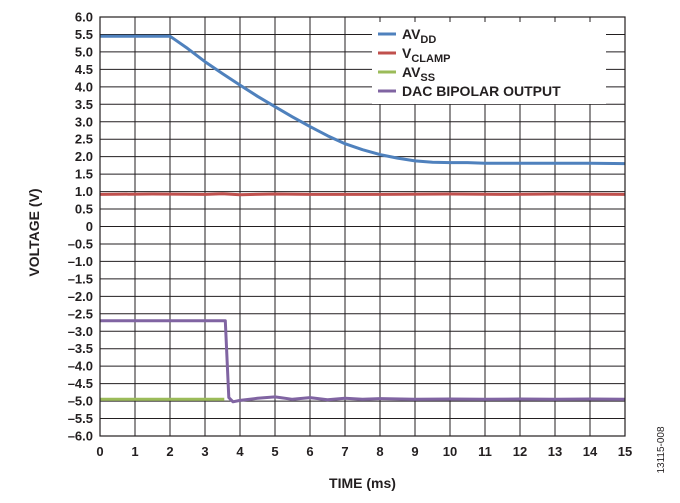  What do you see at coordinates (240, 451) in the screenshot?
I see `x-tick-label: 4` at bounding box center [240, 451].